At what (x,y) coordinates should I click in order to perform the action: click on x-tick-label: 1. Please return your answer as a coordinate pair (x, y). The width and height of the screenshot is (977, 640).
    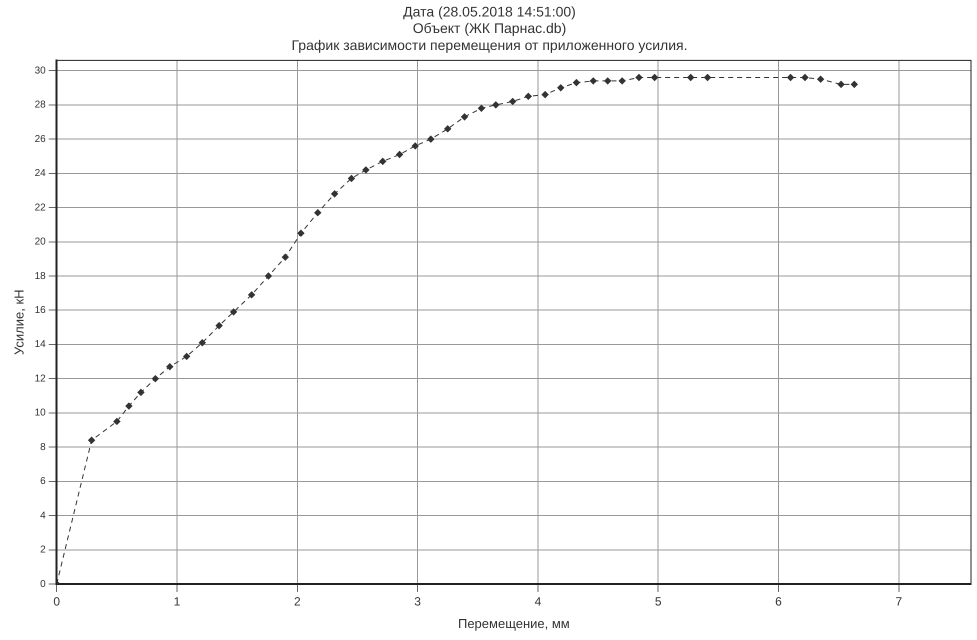
    Looking at the image, I should click on (177, 601).